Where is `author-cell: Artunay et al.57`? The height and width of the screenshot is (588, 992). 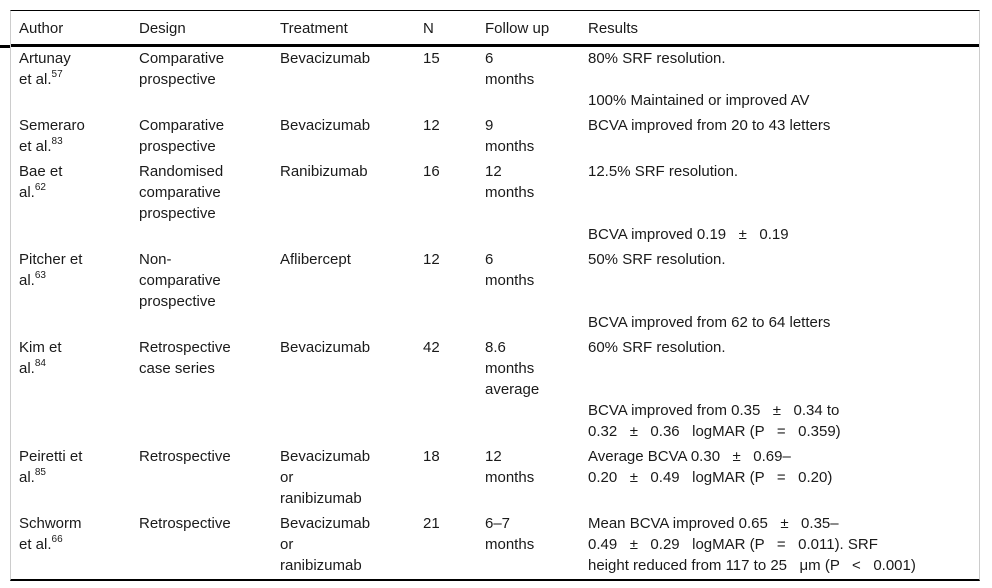
author-cell: Artunay et al.57 is located at coordinates (71, 80).